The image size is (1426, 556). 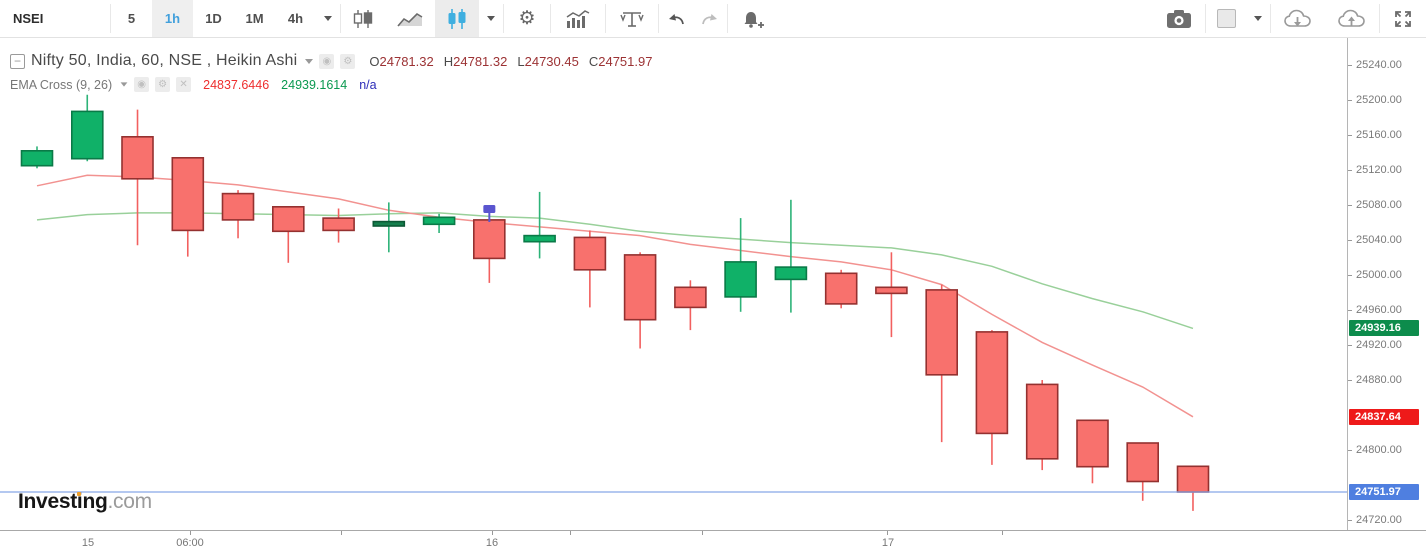 I want to click on candlestick-style-button, so click(x=363, y=18).